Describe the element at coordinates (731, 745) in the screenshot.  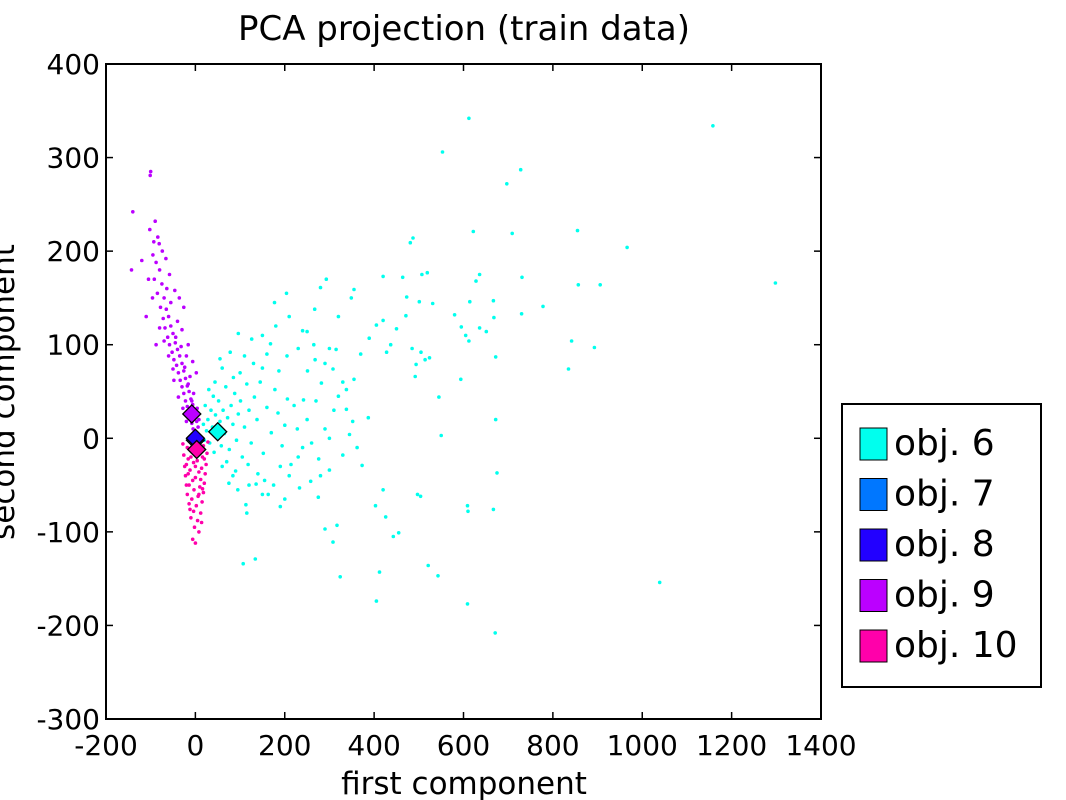
I see `x-tick-label: 1200` at that location.